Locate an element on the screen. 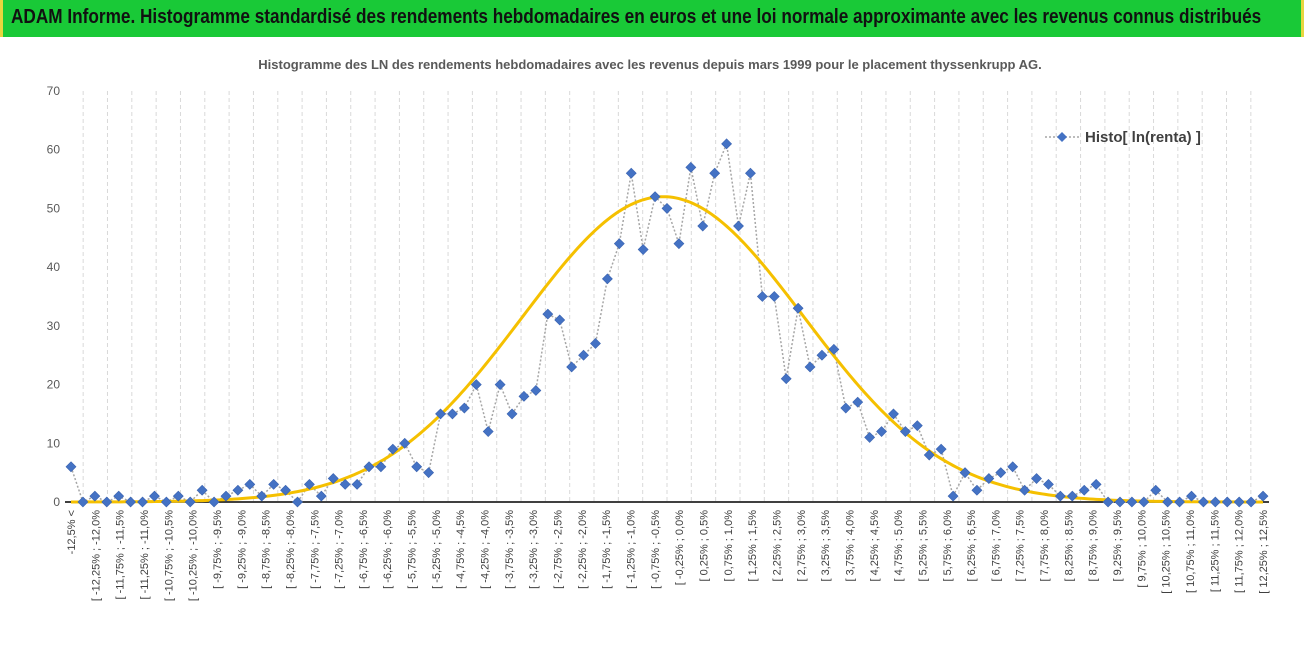 This screenshot has width=1304, height=653. x-tick-label: [ -12,25% ; -12,0% is located at coordinates (96, 555).